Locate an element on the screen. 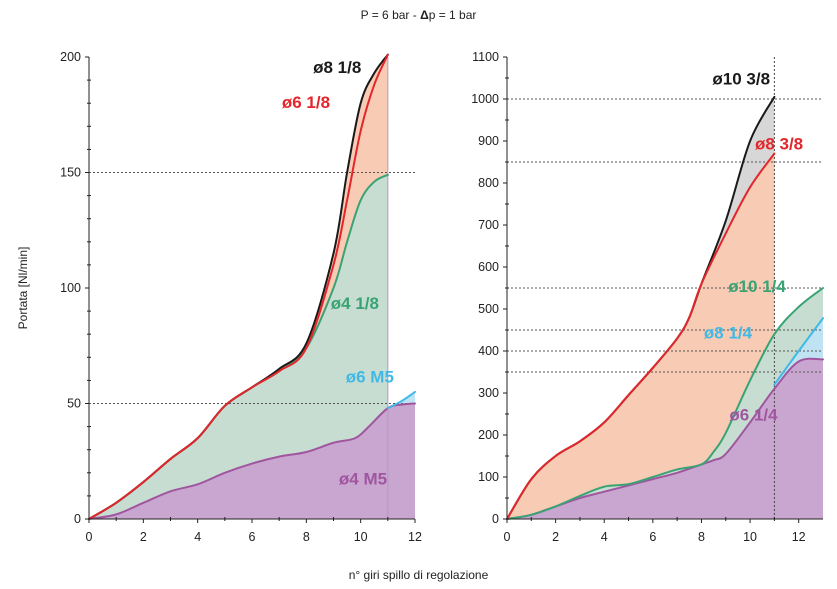  chart-1-line--4-M5 is located at coordinates (252, 461).